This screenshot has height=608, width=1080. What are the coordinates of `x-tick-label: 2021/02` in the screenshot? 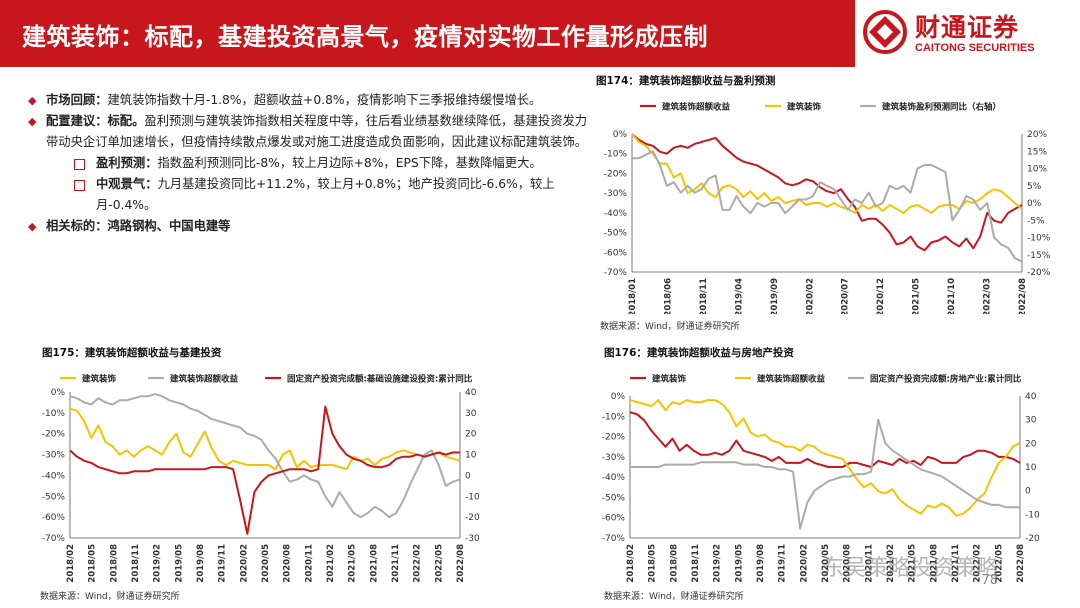 It's located at (331, 563).